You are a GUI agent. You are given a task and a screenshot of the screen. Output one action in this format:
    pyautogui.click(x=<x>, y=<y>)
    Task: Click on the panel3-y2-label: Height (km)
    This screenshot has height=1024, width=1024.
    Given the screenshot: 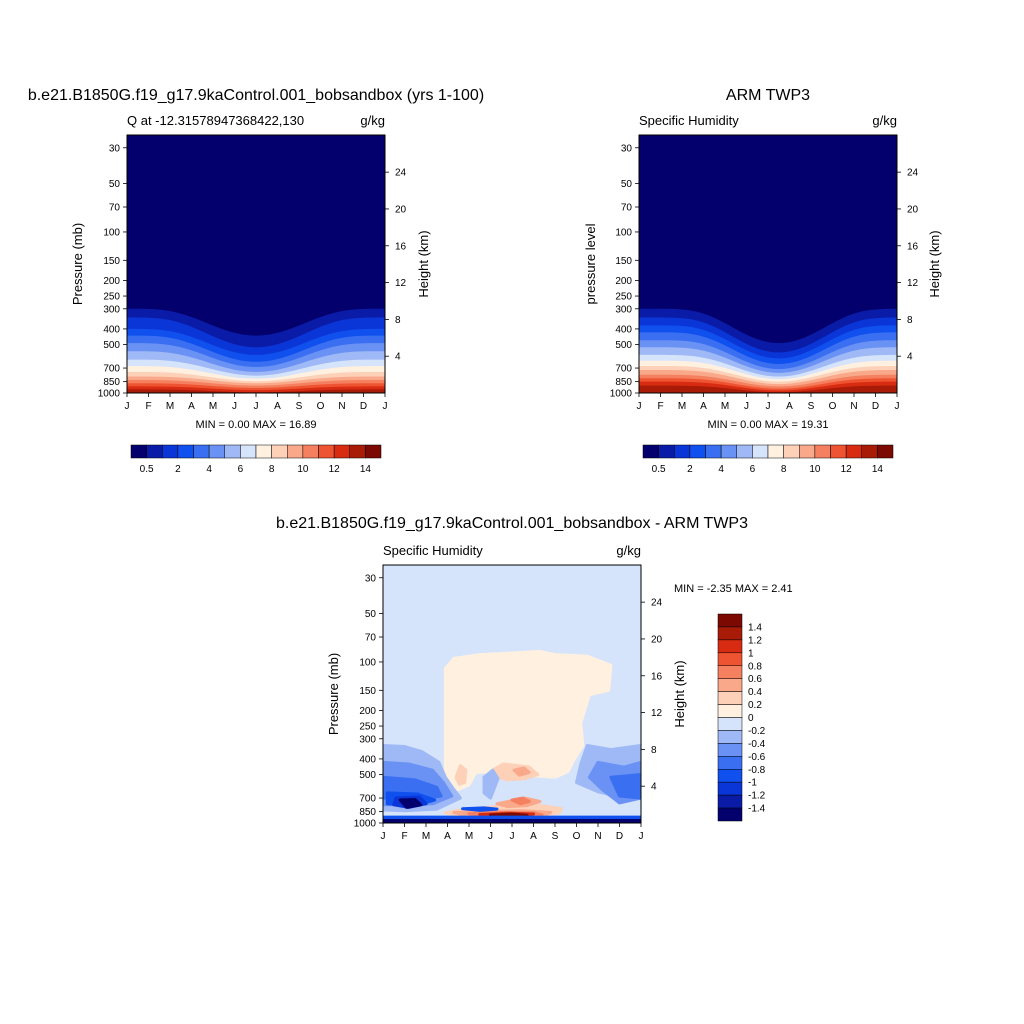 What is the action you would take?
    pyautogui.click(x=679, y=693)
    